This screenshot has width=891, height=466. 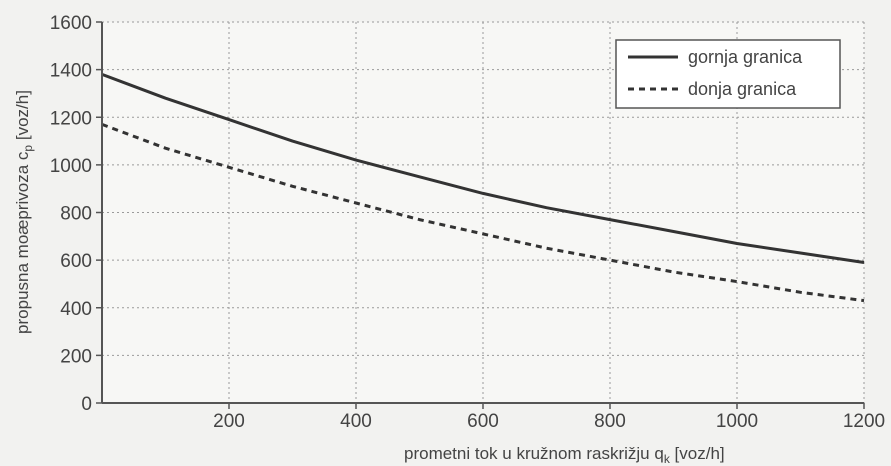 I want to click on y-tick-label: 1200, so click(x=71, y=118).